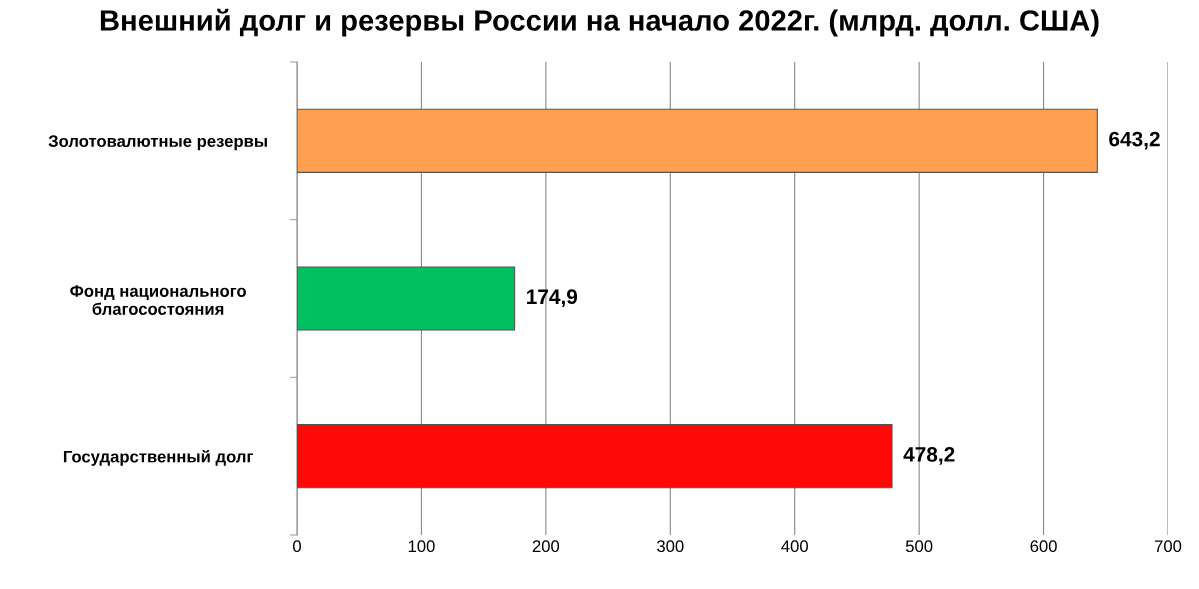 The width and height of the screenshot is (1199, 589). Describe the element at coordinates (297, 546) in the screenshot. I see `x-tick-label: 0` at that location.